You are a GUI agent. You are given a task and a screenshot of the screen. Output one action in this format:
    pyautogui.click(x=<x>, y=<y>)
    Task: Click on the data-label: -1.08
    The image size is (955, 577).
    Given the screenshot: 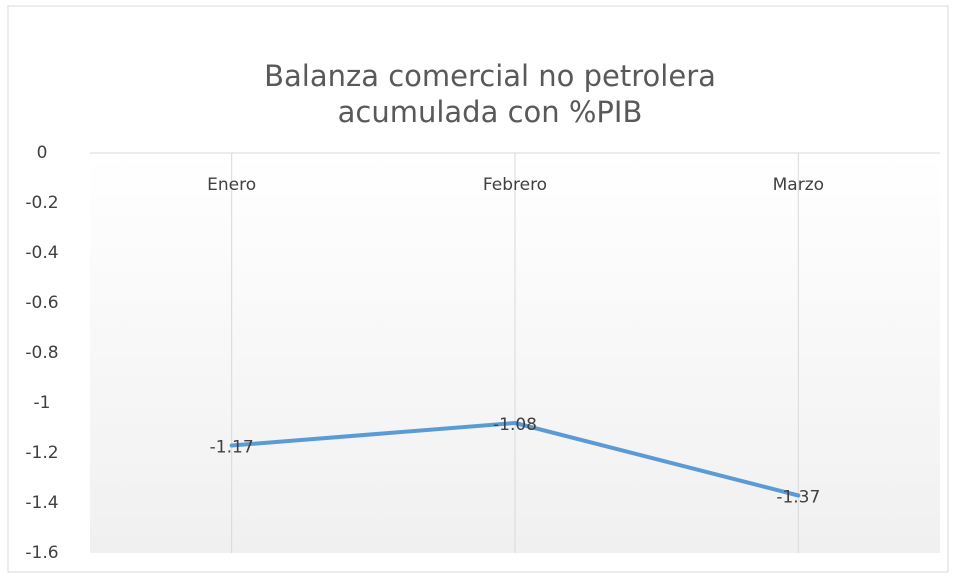 What is the action you would take?
    pyautogui.click(x=515, y=425)
    